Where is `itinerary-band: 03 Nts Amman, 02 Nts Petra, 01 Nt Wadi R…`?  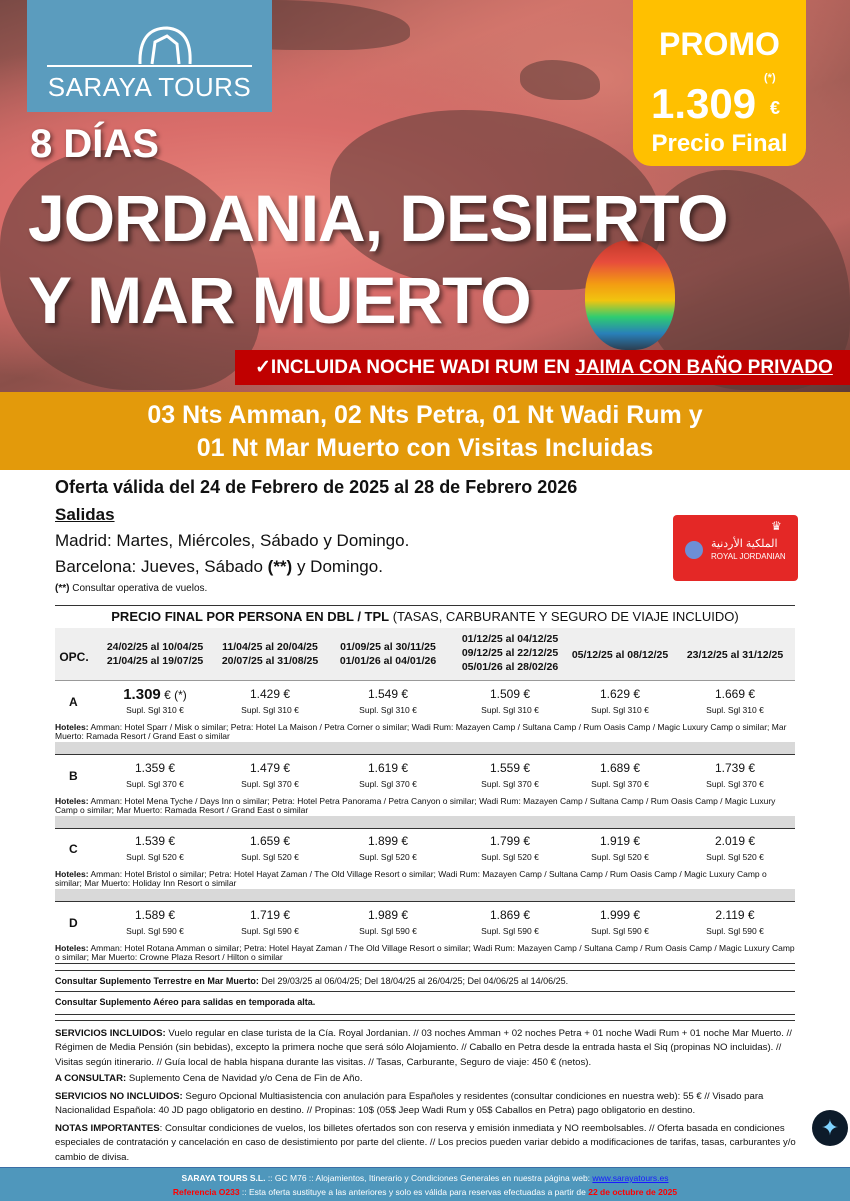 itinerary-band: 03 Nts Amman, 02 Nts Petra, 01 Nt Wadi R… is located at coordinates (425, 431).